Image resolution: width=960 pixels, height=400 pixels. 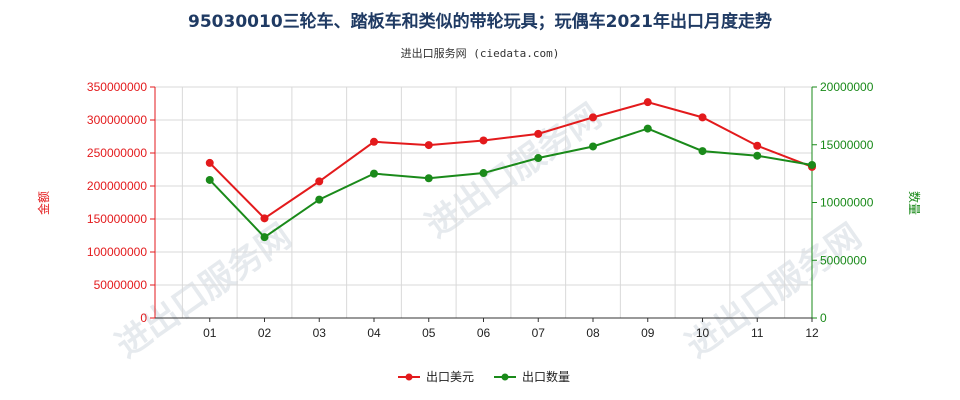 What do you see at coordinates (117, 219) in the screenshot?
I see `y-left-tick-label: 150000000` at bounding box center [117, 219].